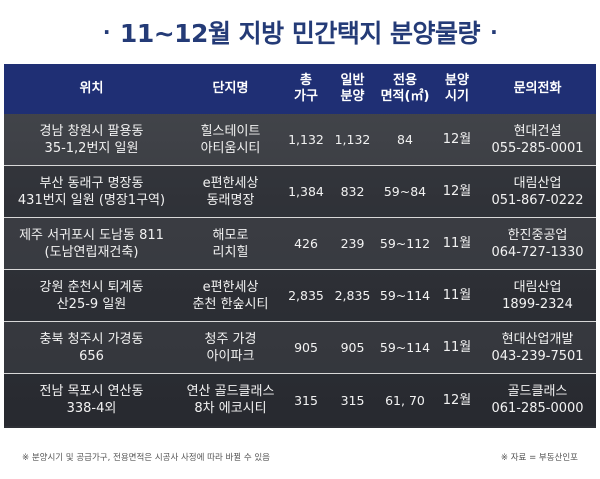 Image resolution: width=600 pixels, height=479 pixels. Describe the element at coordinates (352, 243) in the screenshot. I see `cell-general: 239` at that location.